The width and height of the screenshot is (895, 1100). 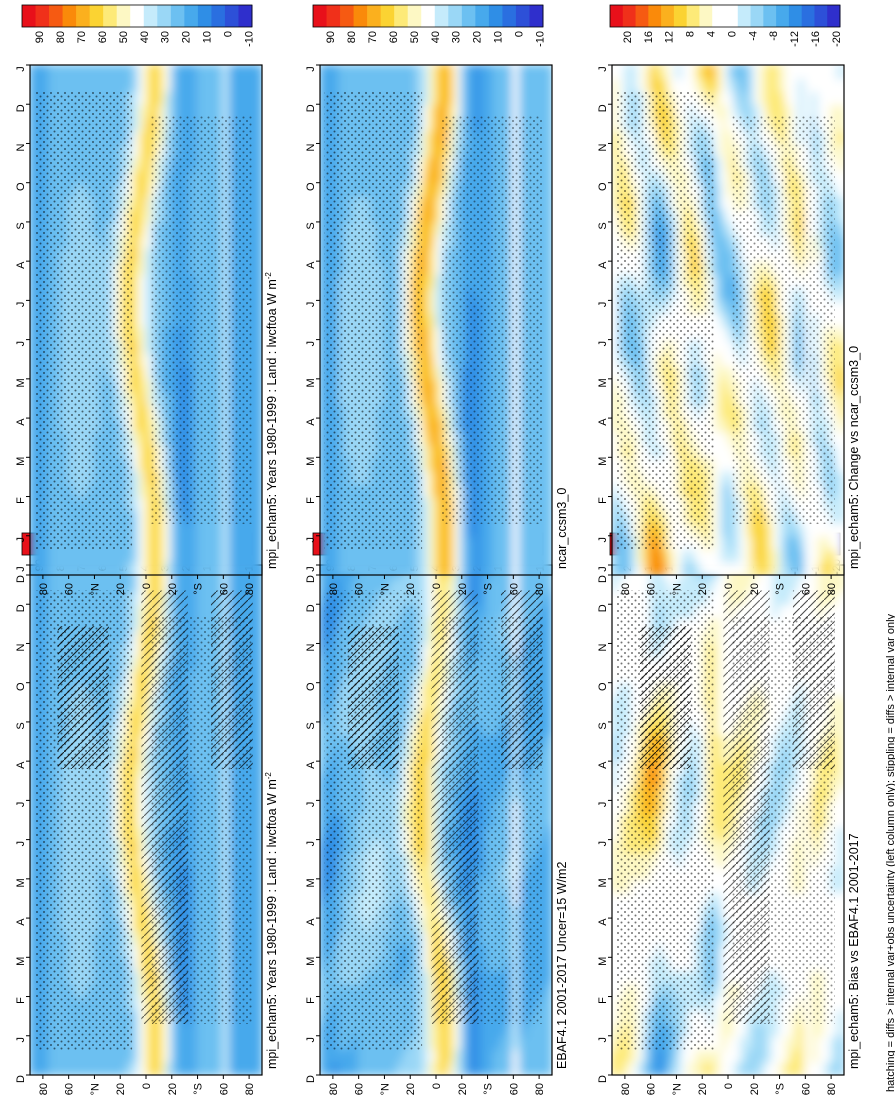 What do you see at coordinates (21, 1079) in the screenshot?
I see `month-tick-label: D` at bounding box center [21, 1079].